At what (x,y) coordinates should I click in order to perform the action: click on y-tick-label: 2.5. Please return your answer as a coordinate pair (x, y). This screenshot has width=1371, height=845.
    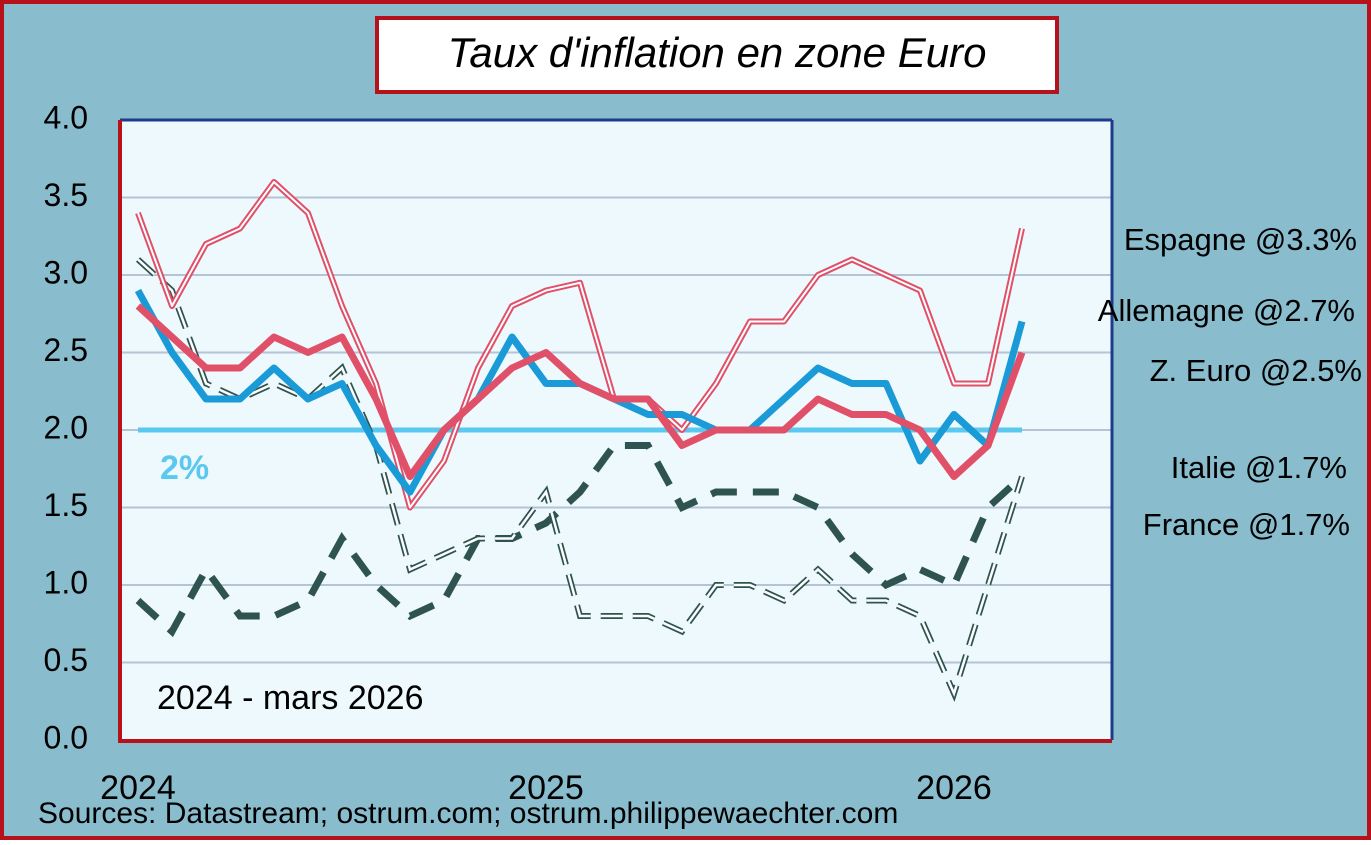
    Looking at the image, I should click on (66, 350).